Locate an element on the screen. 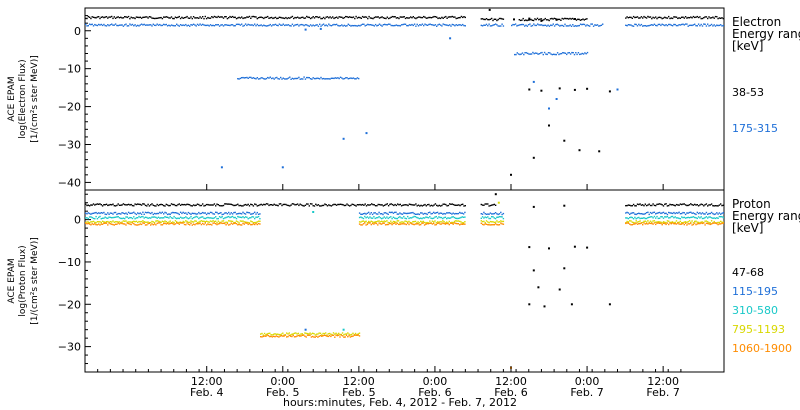 This screenshot has height=410, width=800. legend-entry-38-53: 38-53 is located at coordinates (748, 92).